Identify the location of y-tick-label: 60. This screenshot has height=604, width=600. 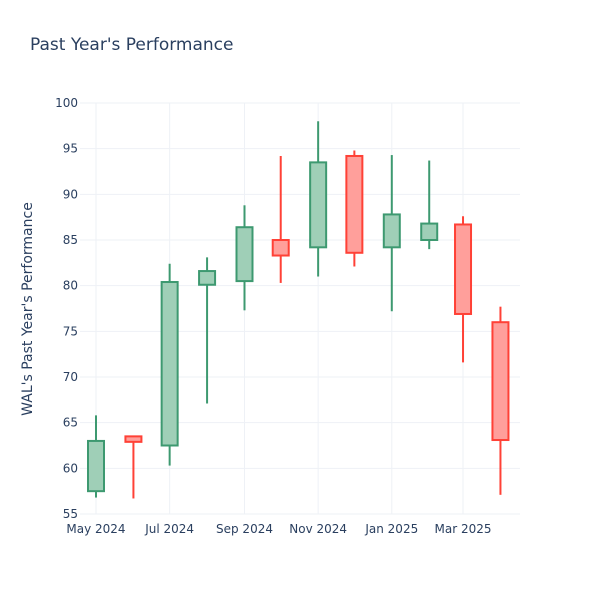
(70, 468).